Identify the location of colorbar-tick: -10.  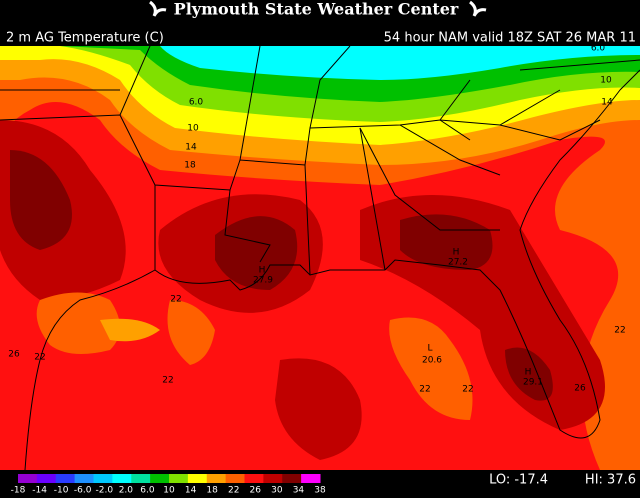
(61, 491).